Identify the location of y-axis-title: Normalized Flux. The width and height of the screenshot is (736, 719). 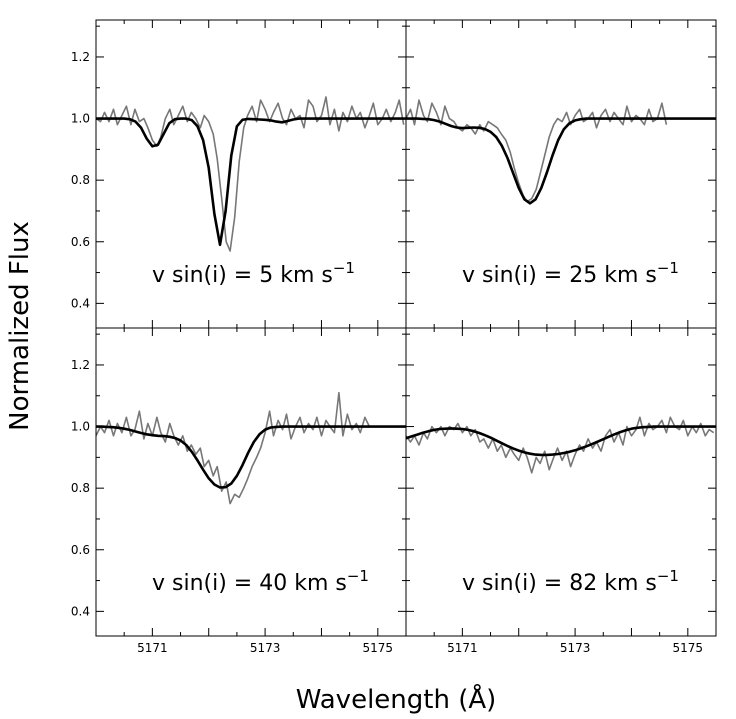
(20, 326).